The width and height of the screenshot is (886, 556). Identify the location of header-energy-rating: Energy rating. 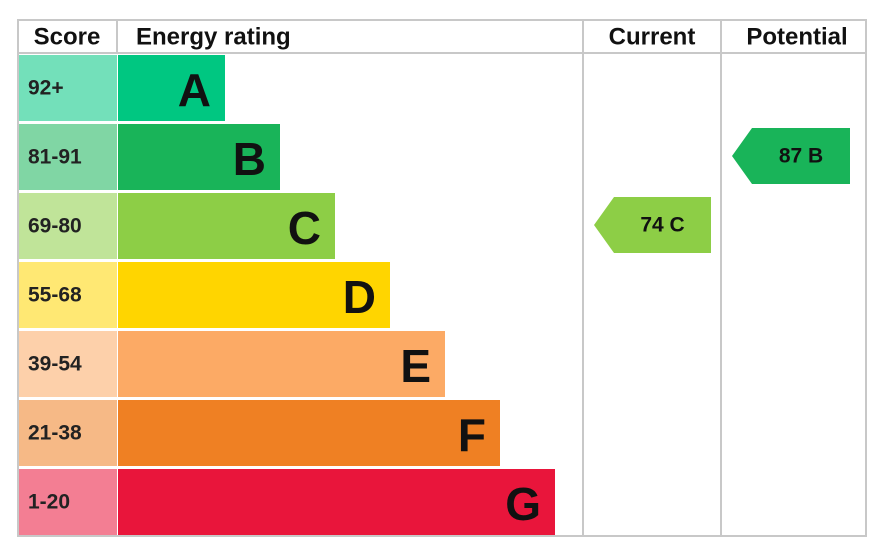
(213, 37).